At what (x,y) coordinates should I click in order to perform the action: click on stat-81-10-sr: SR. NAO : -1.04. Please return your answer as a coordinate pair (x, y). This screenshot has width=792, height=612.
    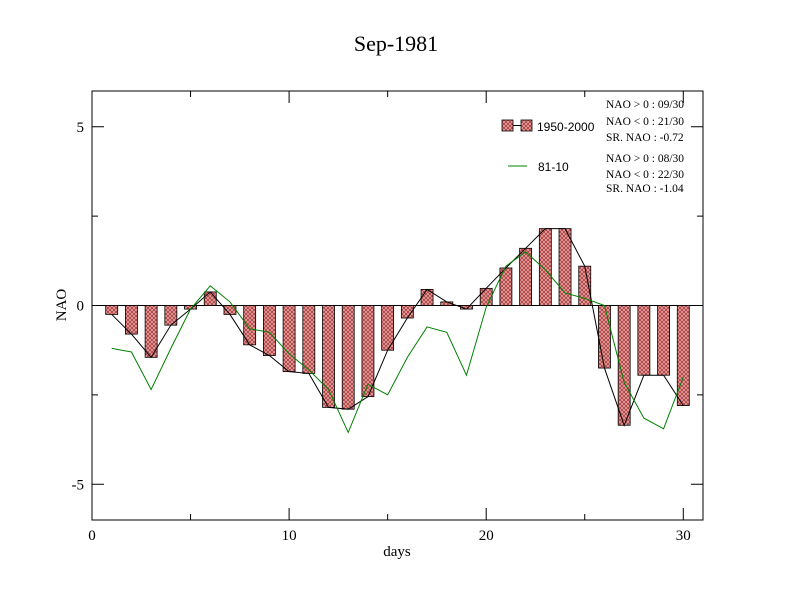
    Looking at the image, I should click on (645, 189).